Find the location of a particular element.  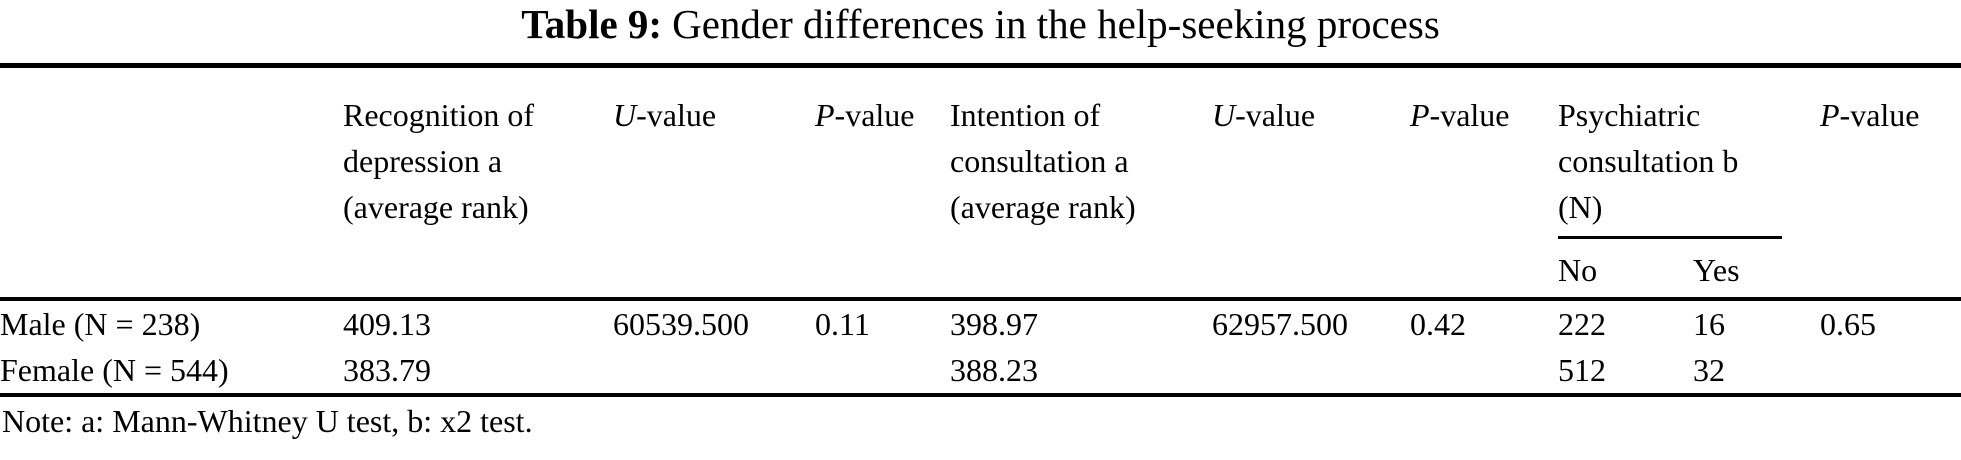

header-row-sub: No Yes is located at coordinates (980, 269).